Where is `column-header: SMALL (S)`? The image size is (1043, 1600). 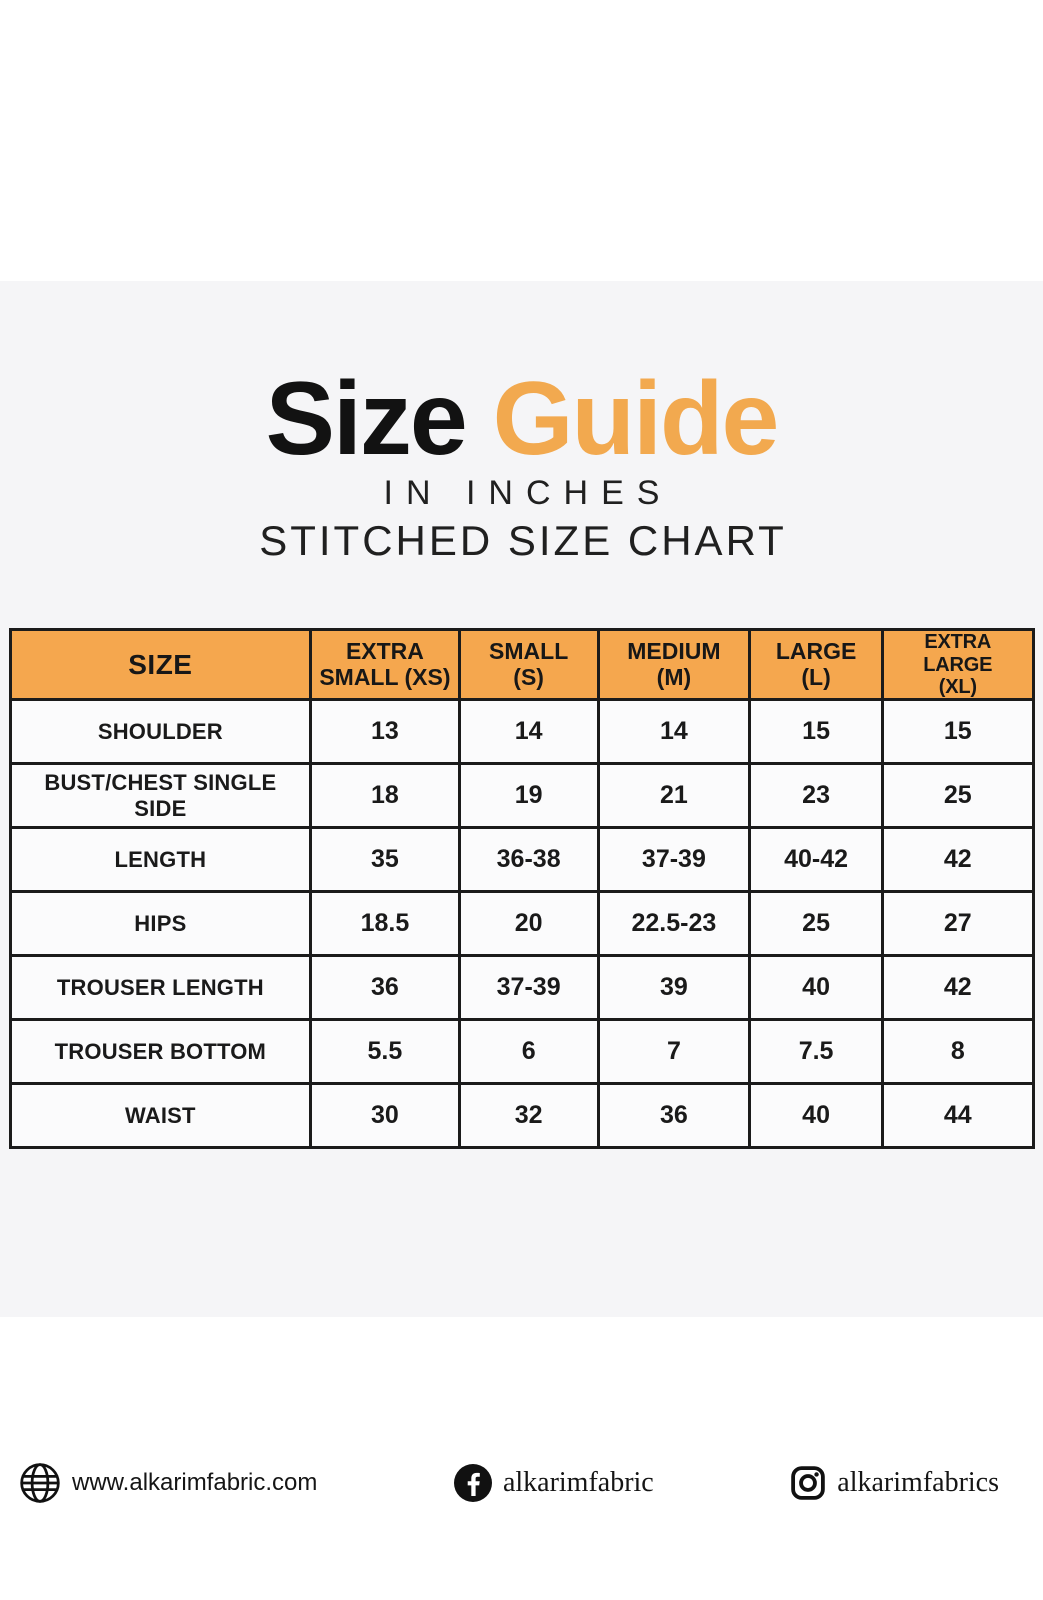 column-header: SMALL (S) is located at coordinates (528, 665).